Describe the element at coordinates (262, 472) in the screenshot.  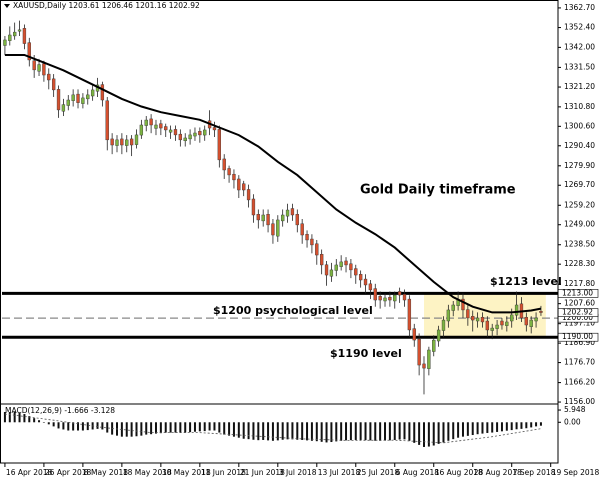
I see `x-tick-label: 21 Jun 2018` at that location.